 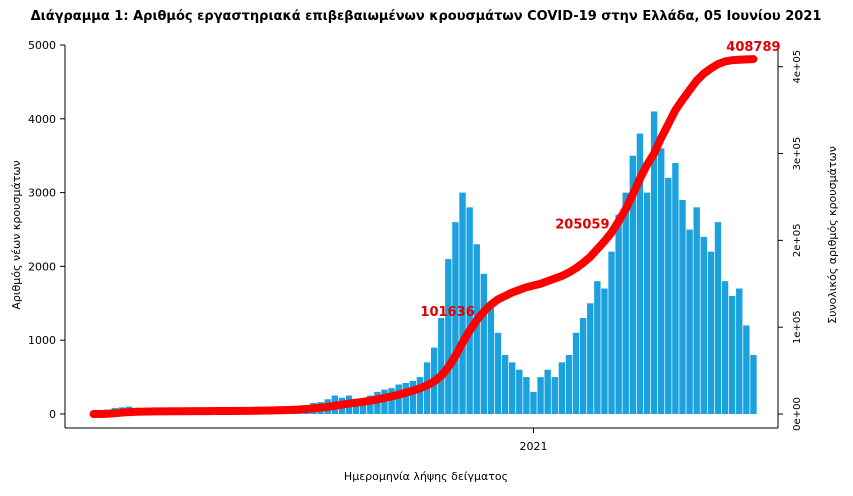 I want to click on y-tick-label: 1000, so click(x=42, y=340).